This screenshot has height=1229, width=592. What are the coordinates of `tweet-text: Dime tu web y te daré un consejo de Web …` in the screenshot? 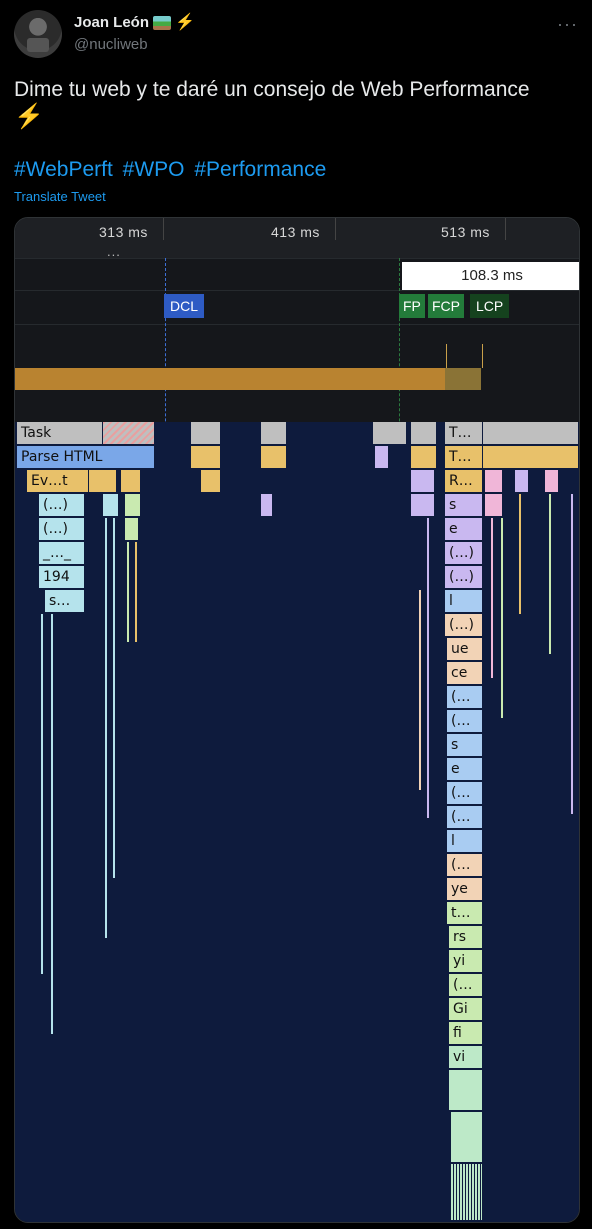 It's located at (297, 104).